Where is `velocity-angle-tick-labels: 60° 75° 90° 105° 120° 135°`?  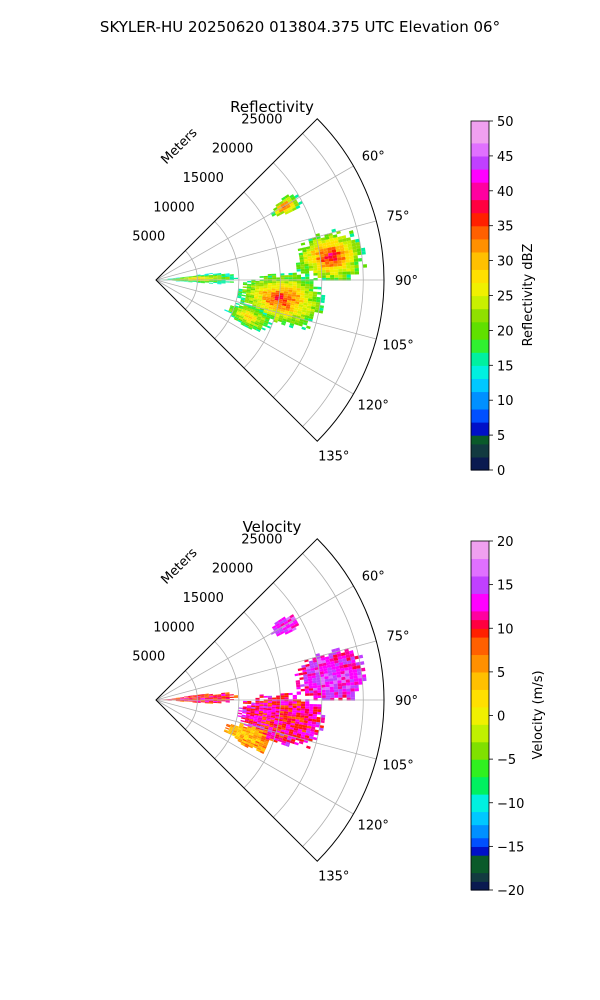
velocity-angle-tick-labels: 60° 75° 90° 105° 120° 135° is located at coordinates (368, 727).